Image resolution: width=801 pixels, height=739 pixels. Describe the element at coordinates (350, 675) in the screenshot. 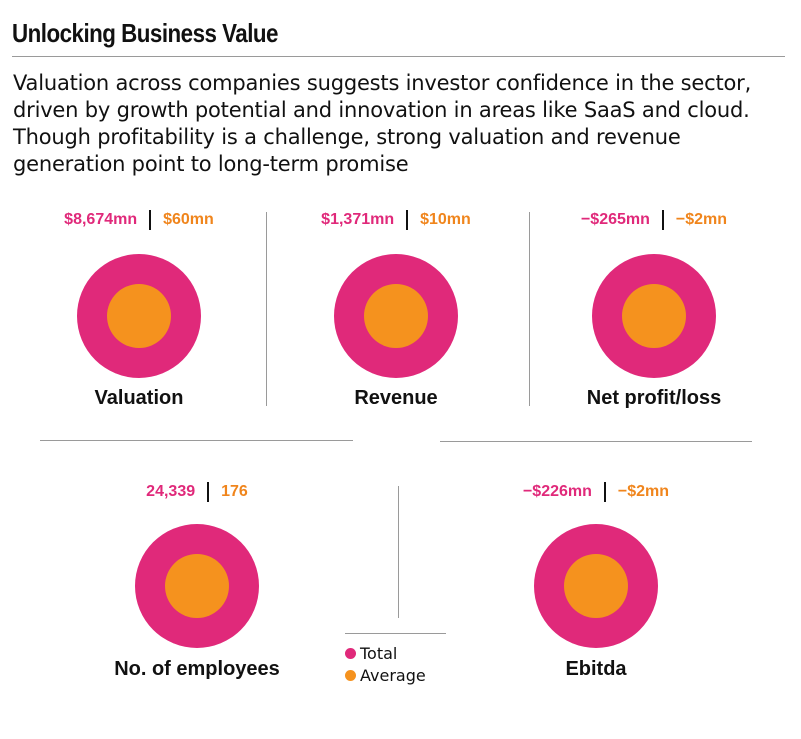

I see `average-swatch` at that location.